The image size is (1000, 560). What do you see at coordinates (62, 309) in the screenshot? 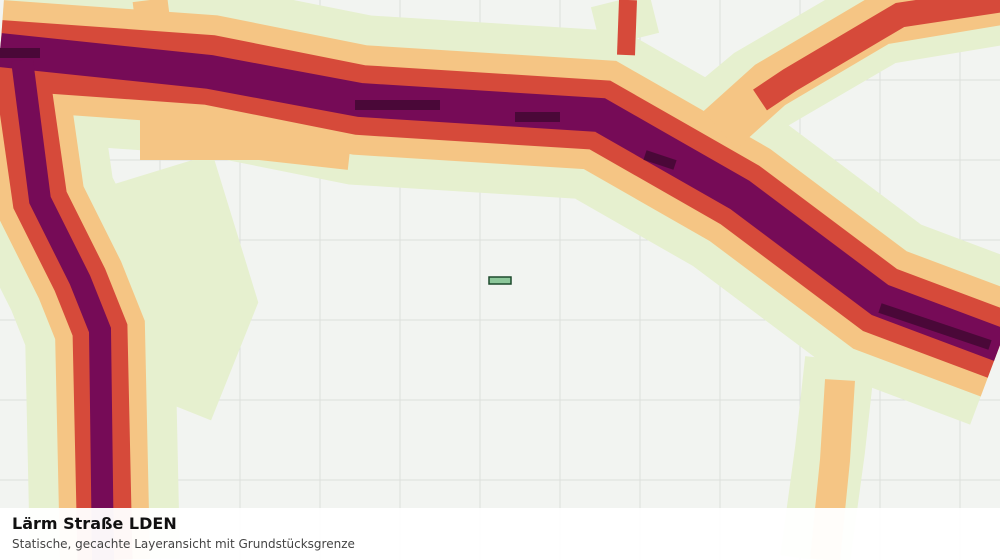
I see `noise-zone-very-high` at bounding box center [62, 309].